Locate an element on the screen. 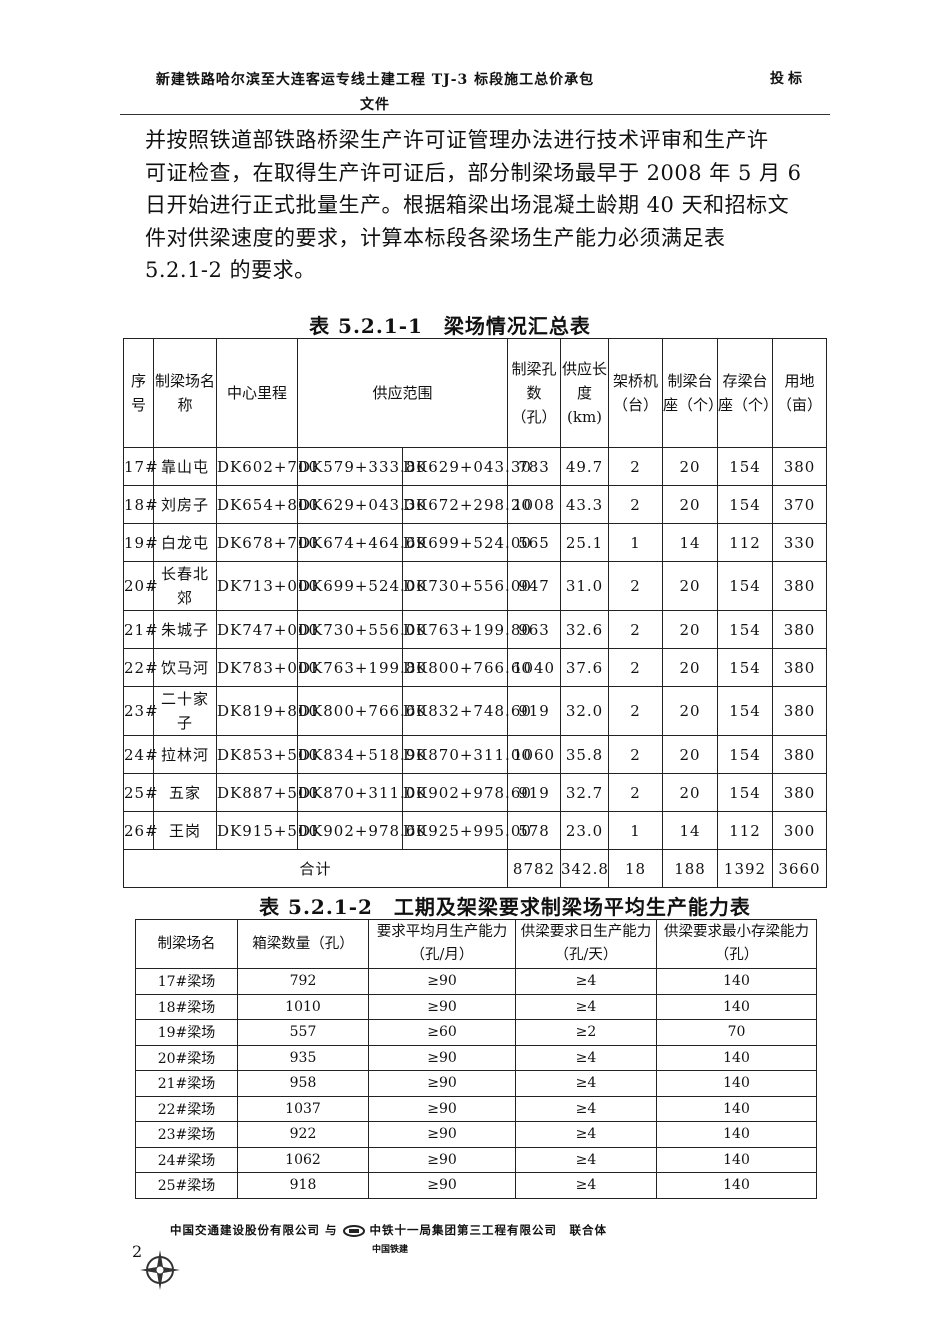  cell: DK579+333.80 is located at coordinates (361, 466).